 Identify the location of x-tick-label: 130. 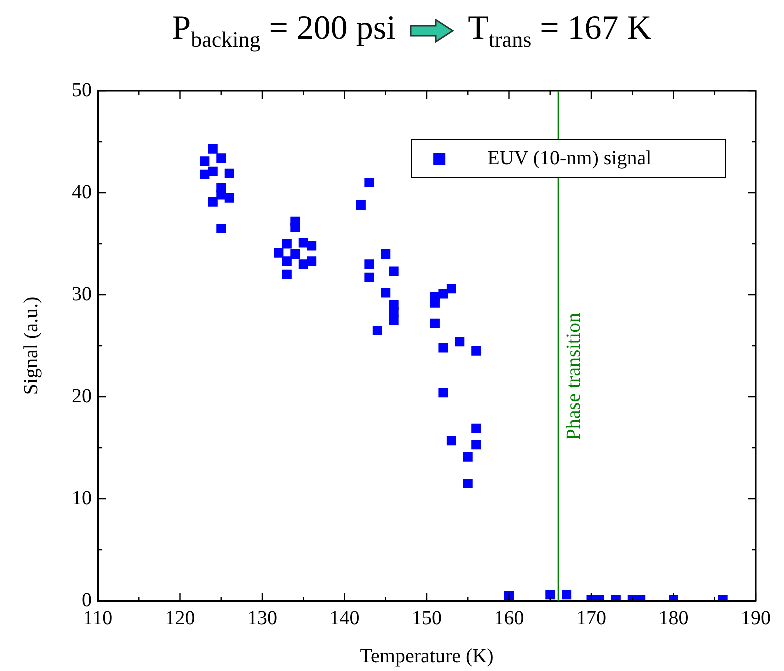
(263, 618).